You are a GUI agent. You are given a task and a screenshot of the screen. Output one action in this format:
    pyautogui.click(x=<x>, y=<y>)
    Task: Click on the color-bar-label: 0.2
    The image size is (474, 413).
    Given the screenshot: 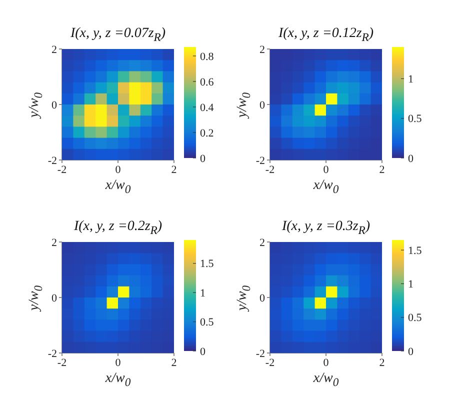 What is the action you would take?
    pyautogui.click(x=207, y=133)
    